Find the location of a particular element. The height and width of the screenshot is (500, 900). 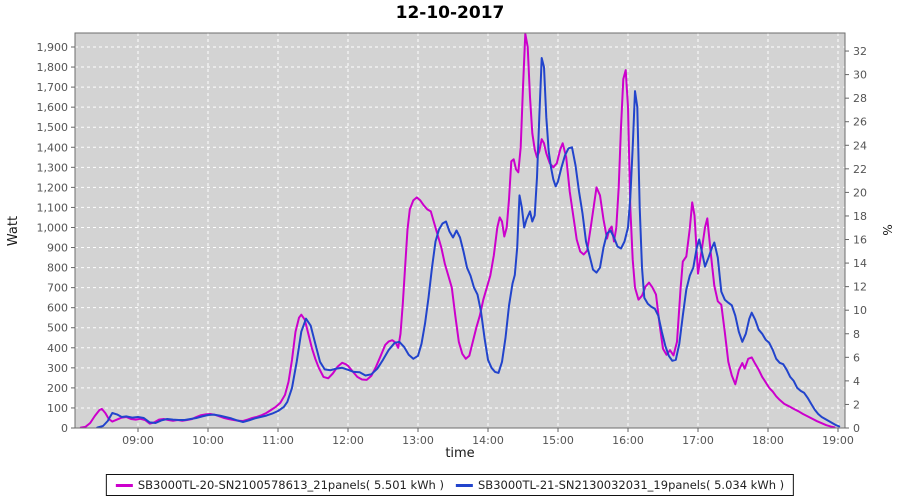

legend-line-swatch-blue is located at coordinates (464, 485).